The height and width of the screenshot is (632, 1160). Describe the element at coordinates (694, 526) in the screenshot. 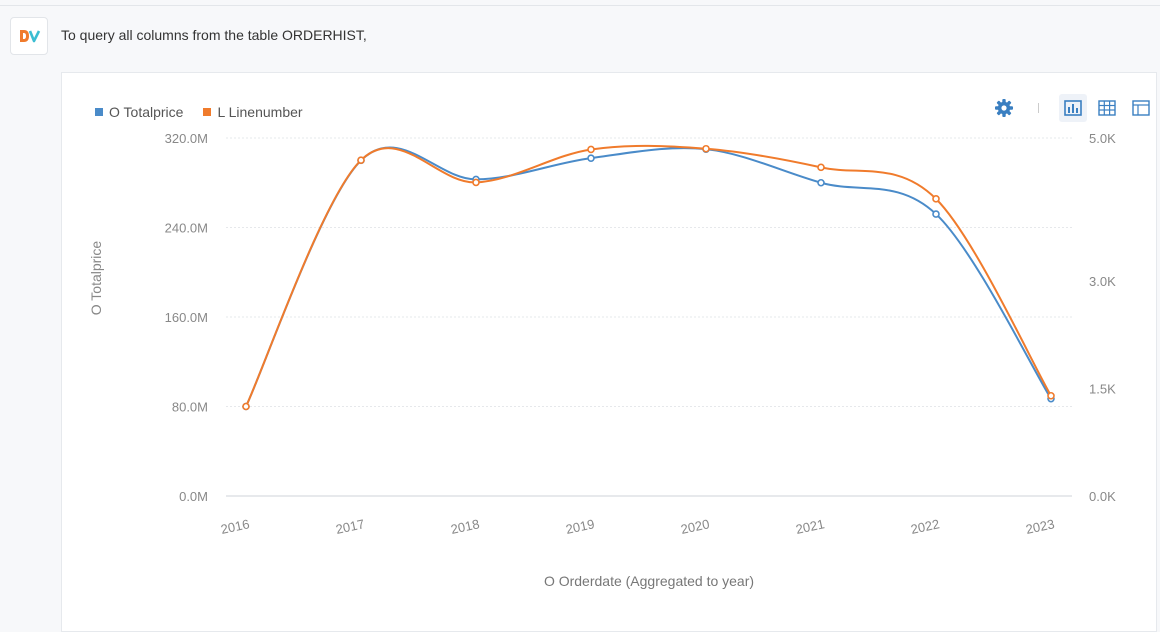

I see `x-tick-label: 2020` at that location.